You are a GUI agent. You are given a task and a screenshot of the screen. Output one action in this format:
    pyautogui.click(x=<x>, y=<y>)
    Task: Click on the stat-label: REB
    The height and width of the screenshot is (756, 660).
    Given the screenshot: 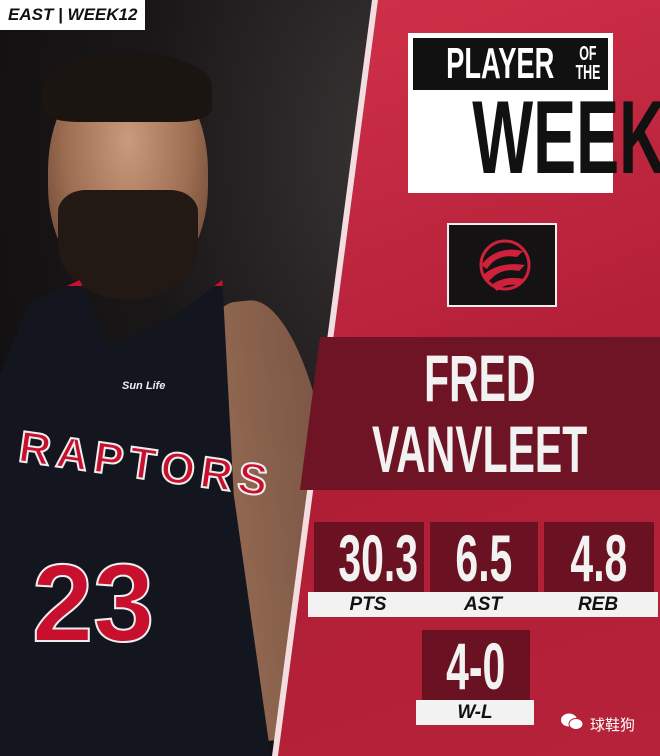 What is the action you would take?
    pyautogui.click(x=598, y=604)
    